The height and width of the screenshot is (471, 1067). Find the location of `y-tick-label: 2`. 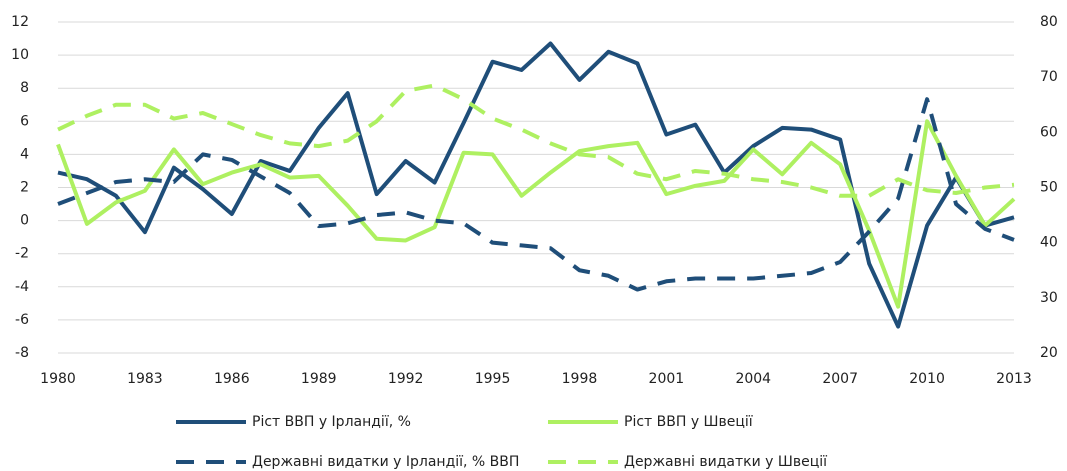

y-tick-label: 2 is located at coordinates (24, 188).